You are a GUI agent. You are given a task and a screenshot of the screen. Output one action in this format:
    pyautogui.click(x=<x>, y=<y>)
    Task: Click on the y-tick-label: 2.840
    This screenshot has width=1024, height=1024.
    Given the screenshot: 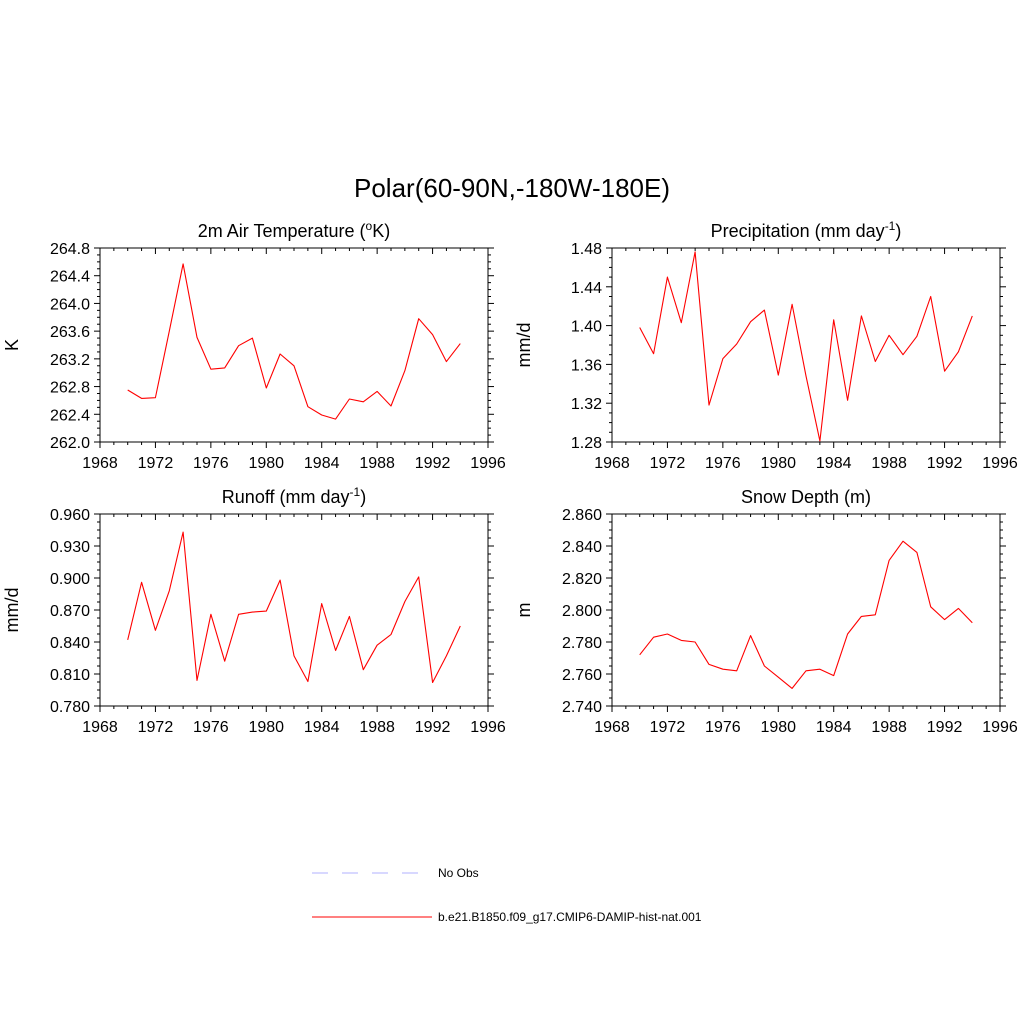 What is the action you would take?
    pyautogui.click(x=582, y=547)
    